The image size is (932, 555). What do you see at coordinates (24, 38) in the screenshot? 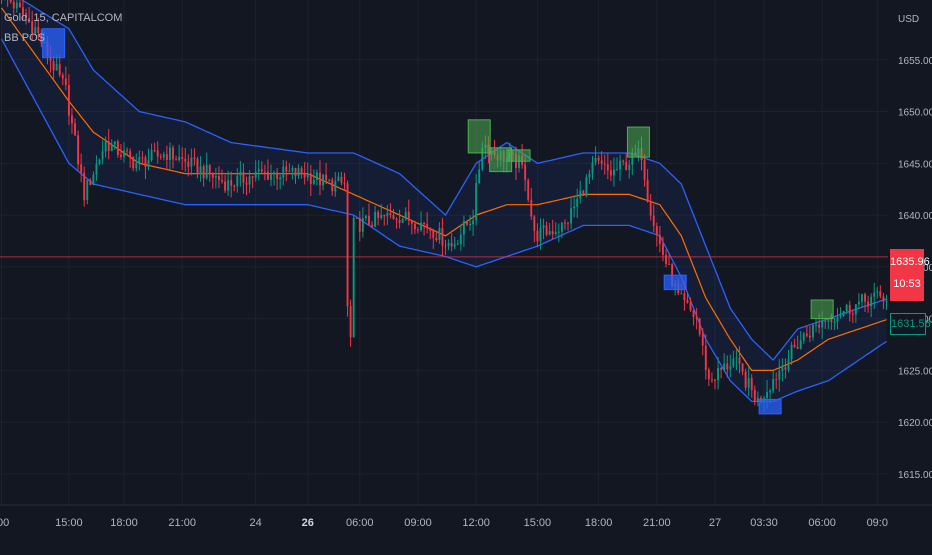
I see `indicator-legend: BB POS` at bounding box center [24, 38].